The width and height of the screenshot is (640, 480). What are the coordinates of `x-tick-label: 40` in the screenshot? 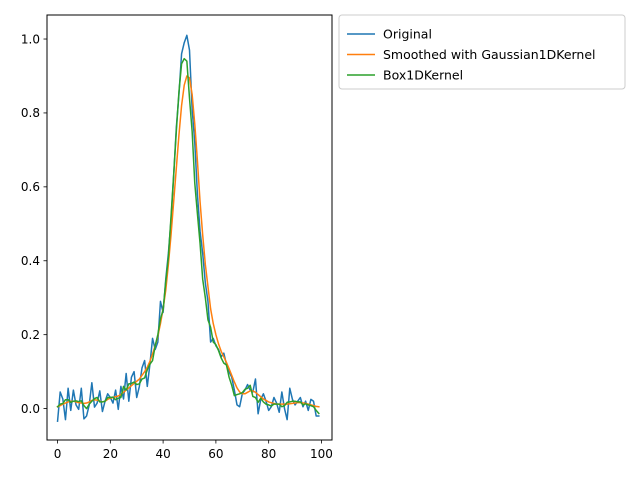 It's located at (162, 454).